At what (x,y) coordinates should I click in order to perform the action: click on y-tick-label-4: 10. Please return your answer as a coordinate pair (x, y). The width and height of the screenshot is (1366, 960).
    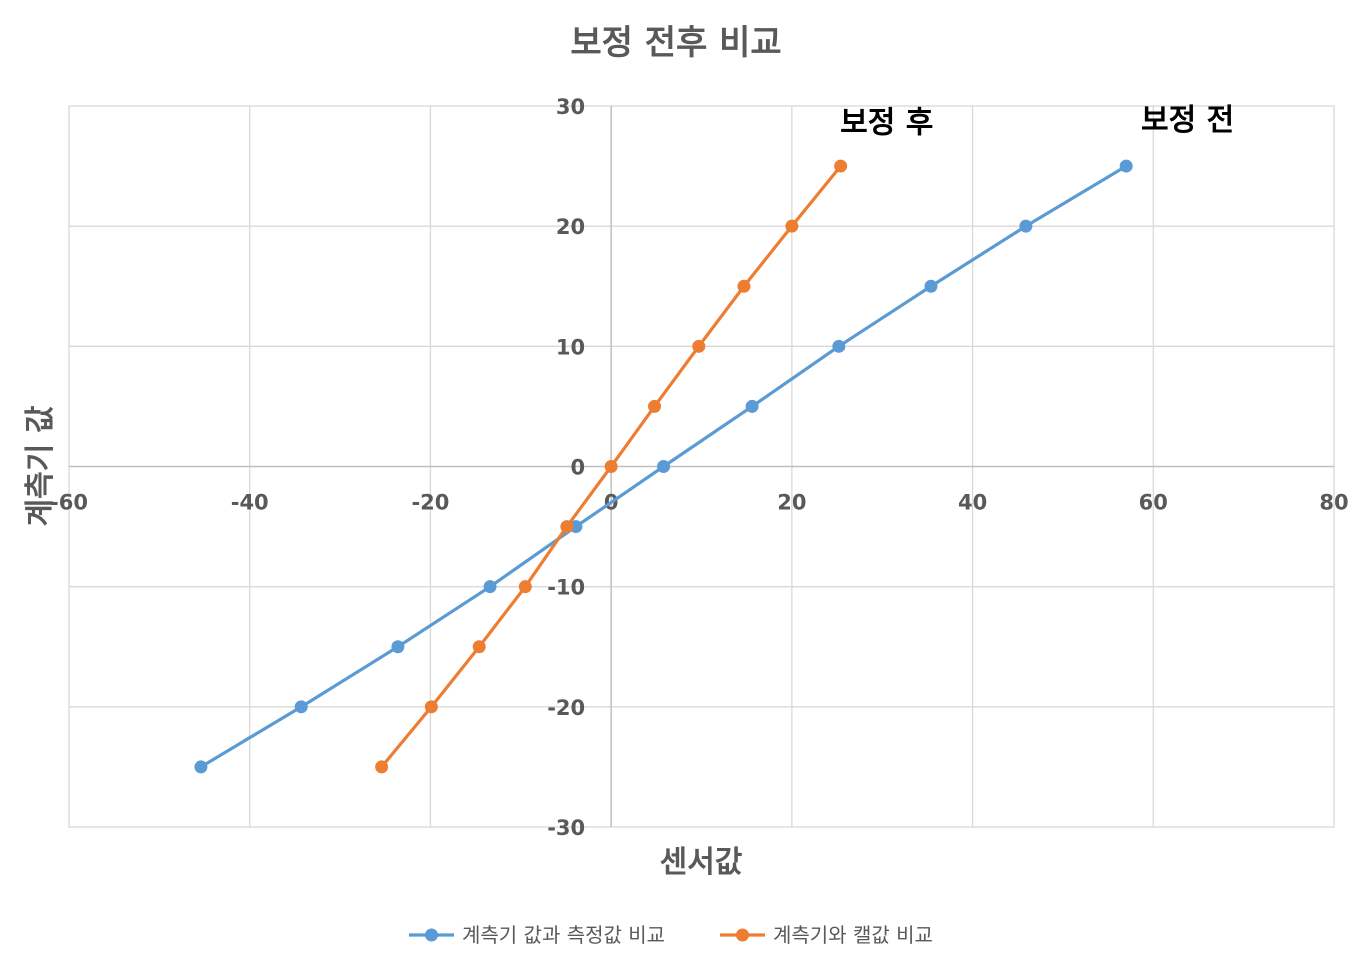
    Looking at the image, I should click on (570, 347).